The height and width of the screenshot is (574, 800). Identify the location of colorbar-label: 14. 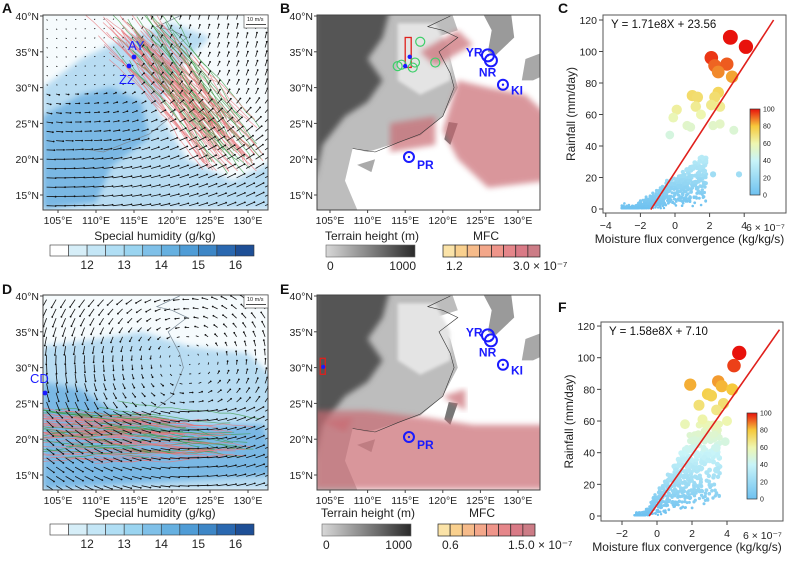
(162, 265).